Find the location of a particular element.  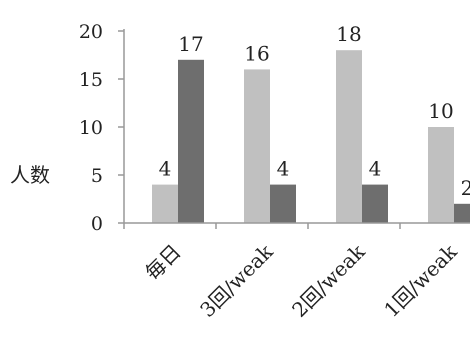

x-category-label: 毎日 is located at coordinates (162, 262).